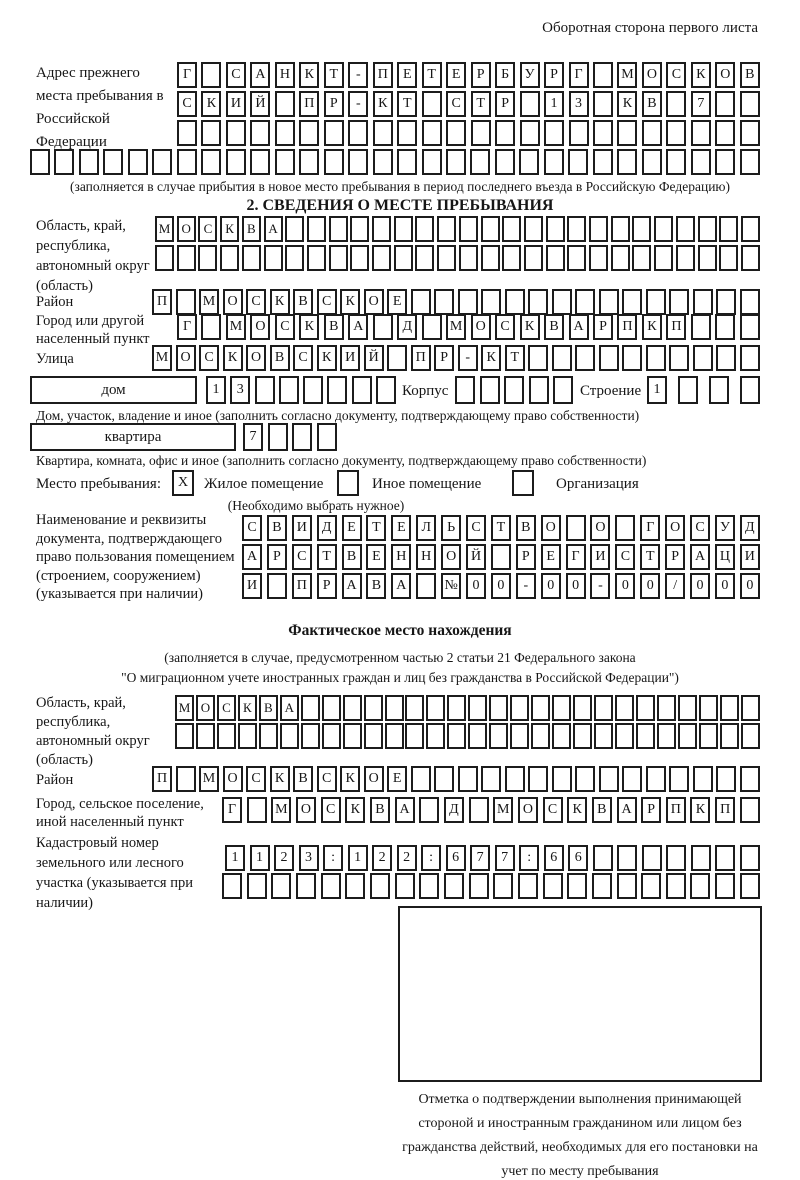  I want to click on char-cell: И, so click(301, 528).